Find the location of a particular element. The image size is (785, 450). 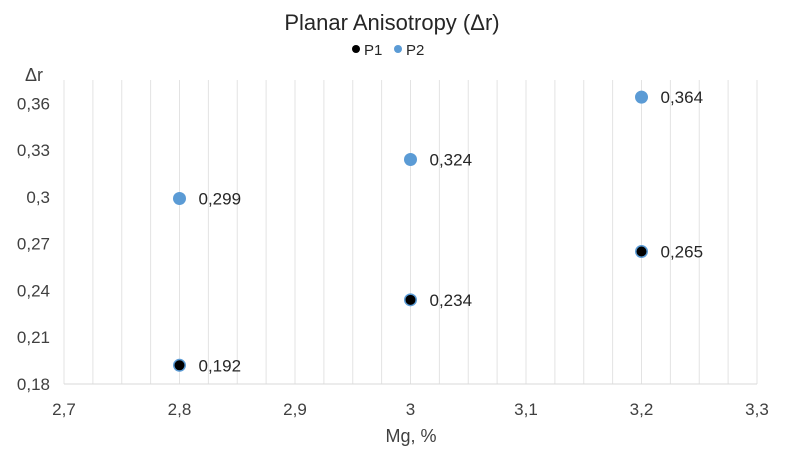

legend-marker-p1 is located at coordinates (356, 49).